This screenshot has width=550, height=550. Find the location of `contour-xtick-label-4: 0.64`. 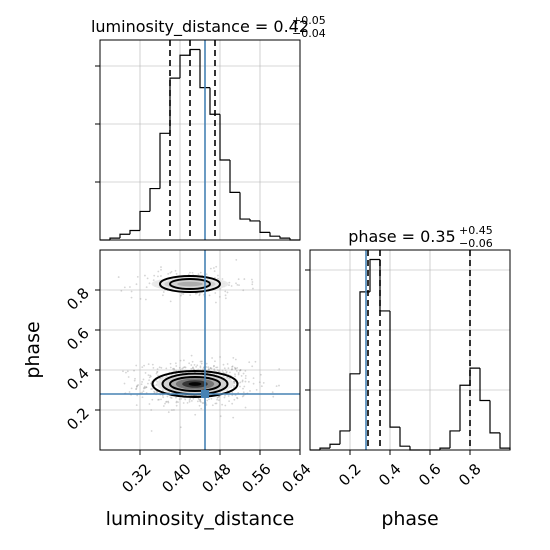

contour-xtick-label-4: 0.64 is located at coordinates (296, 478).